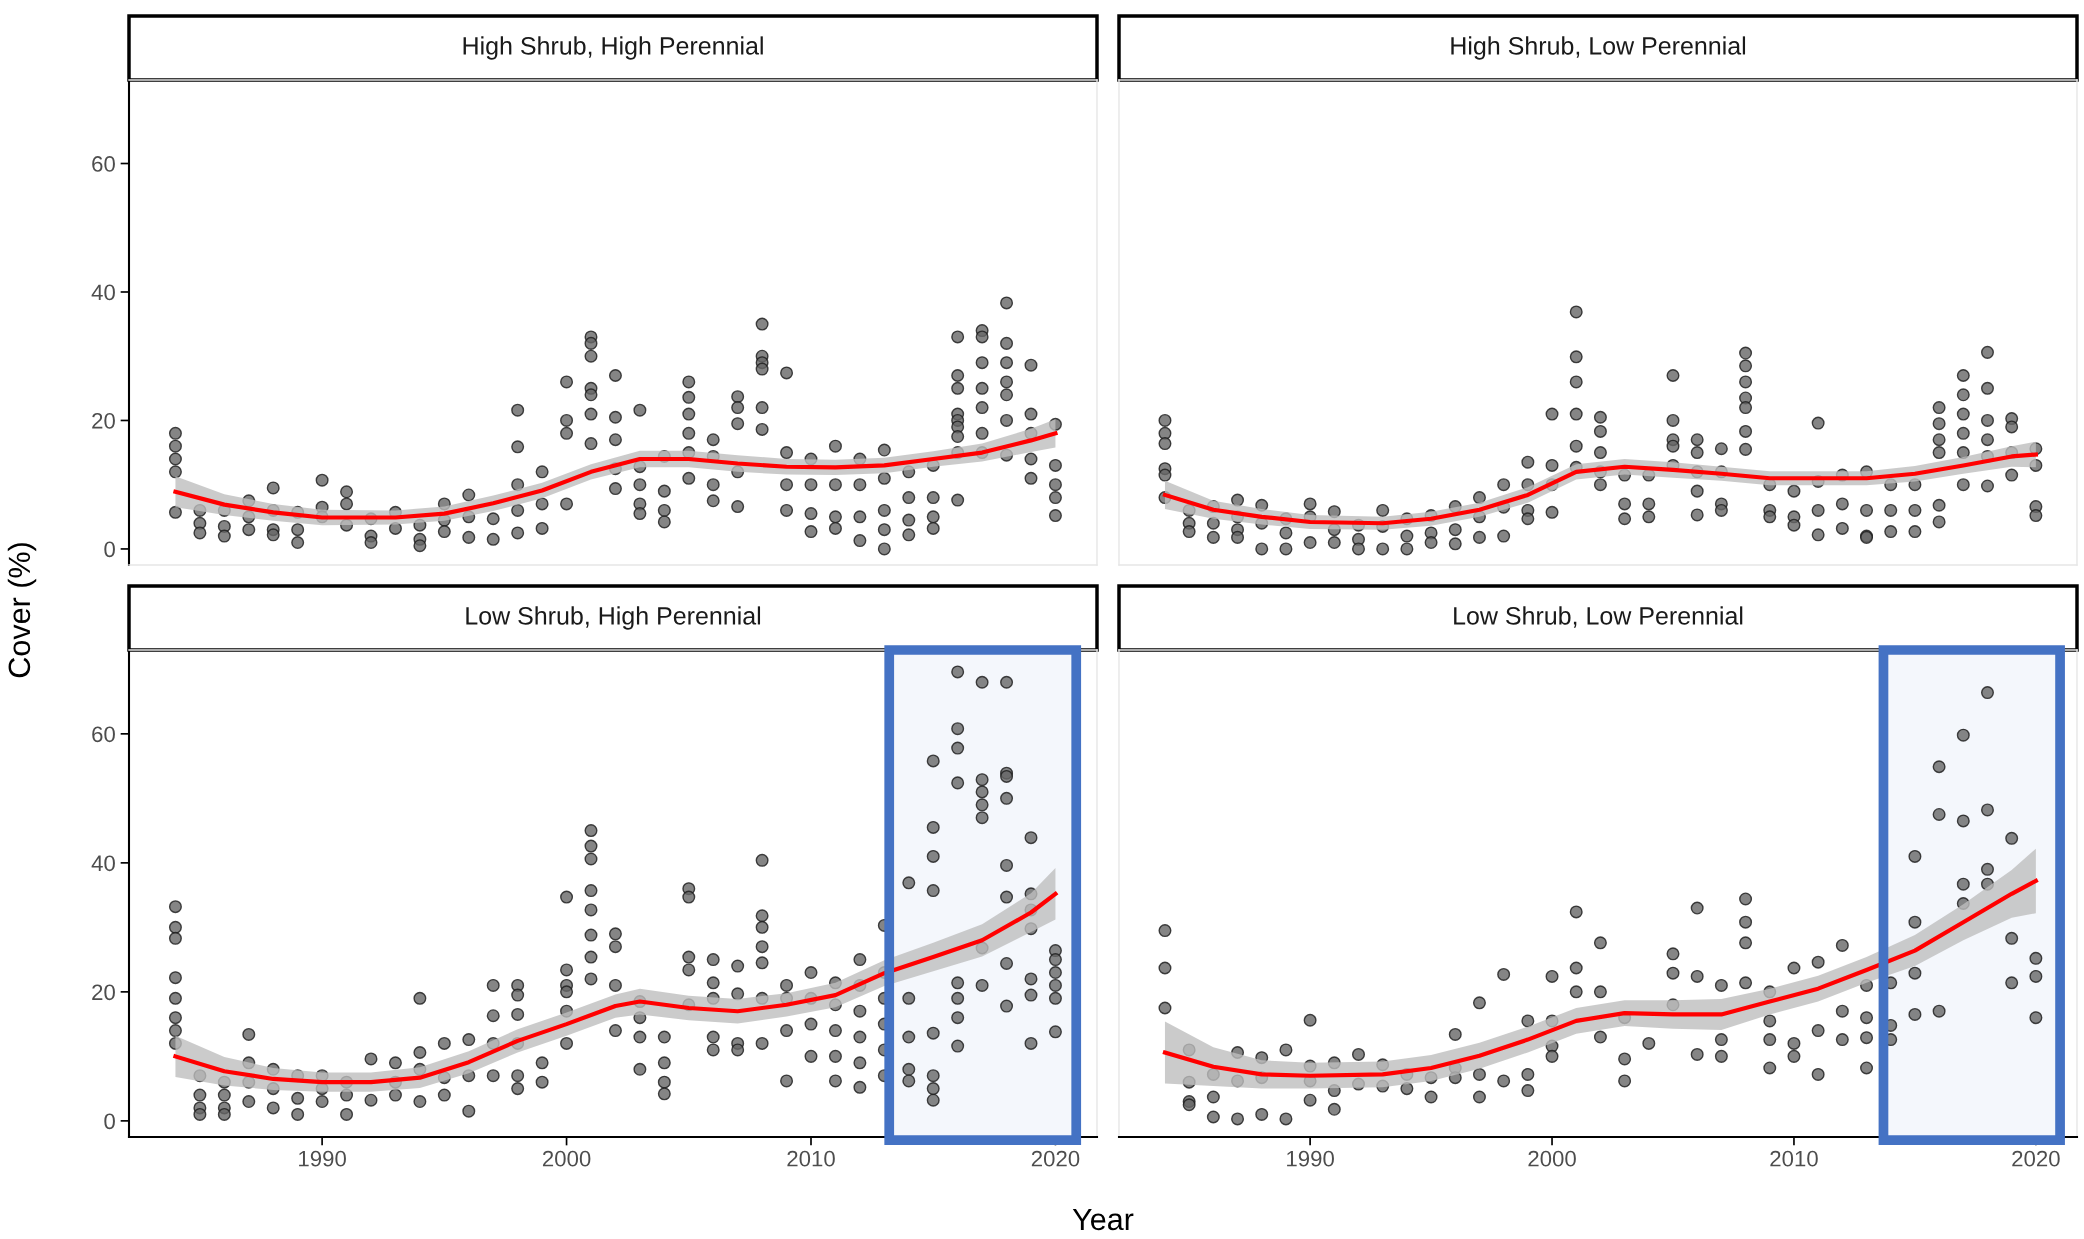 The image size is (2084, 1239). I want to click on chart-title: Low Shrub, High Perennial, so click(613, 618).